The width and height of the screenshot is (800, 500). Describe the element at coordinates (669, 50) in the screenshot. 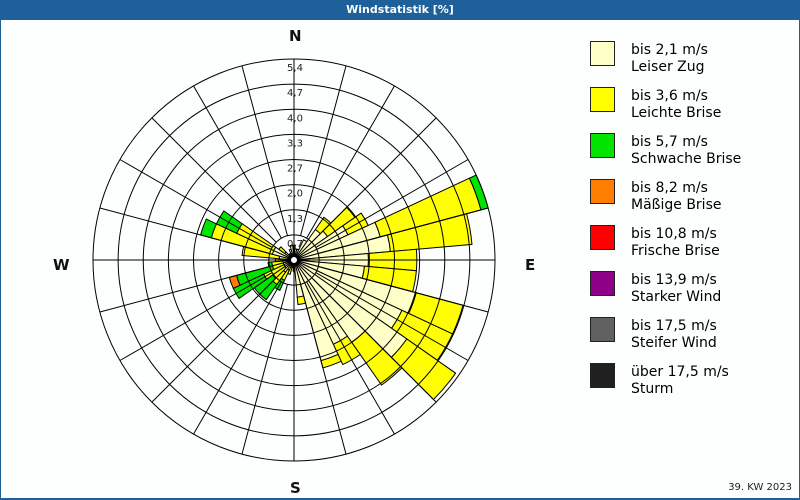

I see `legend-range: bis 2,1 m/s` at that location.